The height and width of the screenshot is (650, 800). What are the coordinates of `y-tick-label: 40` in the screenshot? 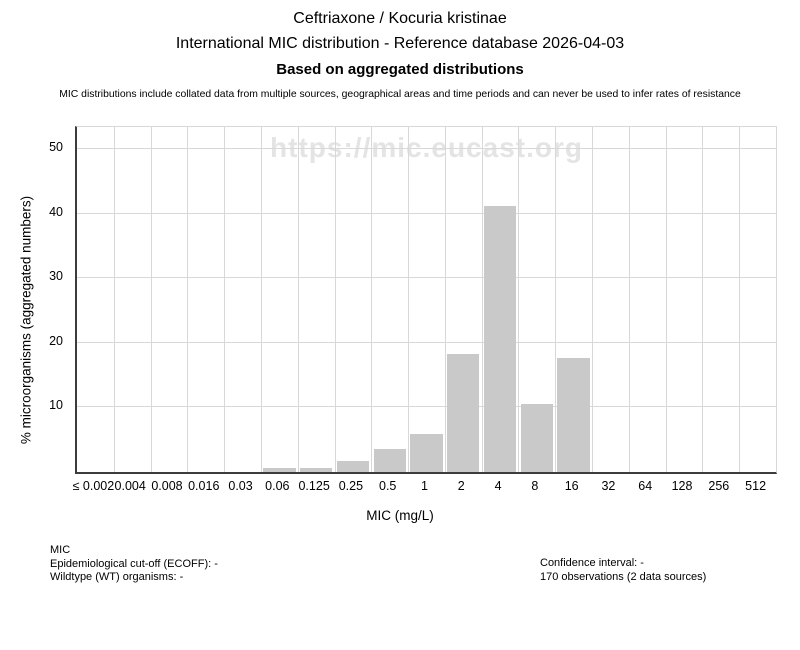 It's located at (56, 211).